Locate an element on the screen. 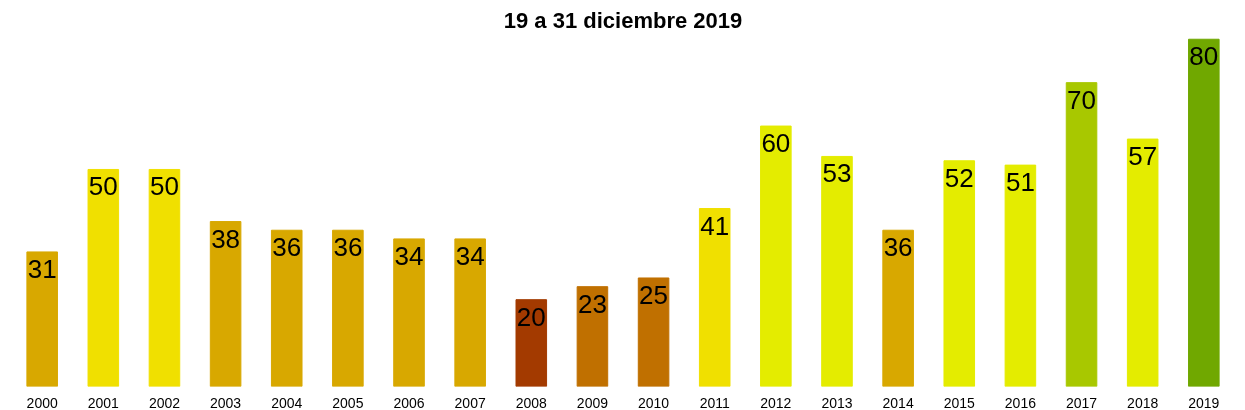  x-tick-label: 2015 is located at coordinates (959, 402).